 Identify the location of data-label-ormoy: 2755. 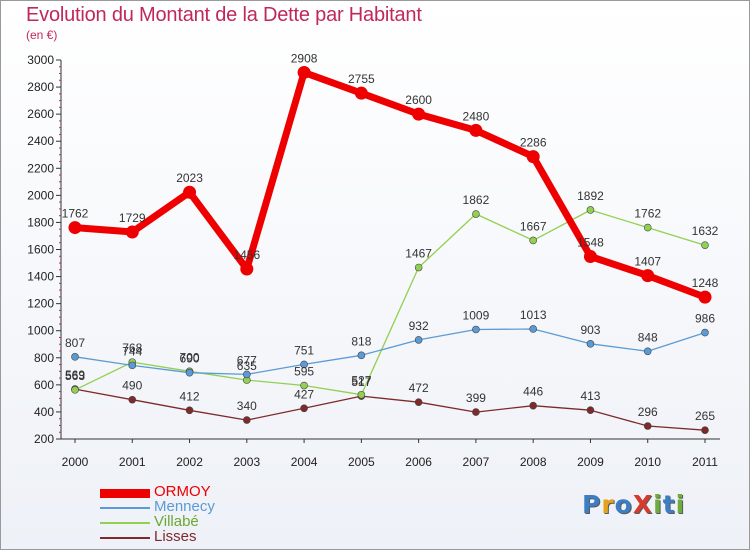
(361, 79).